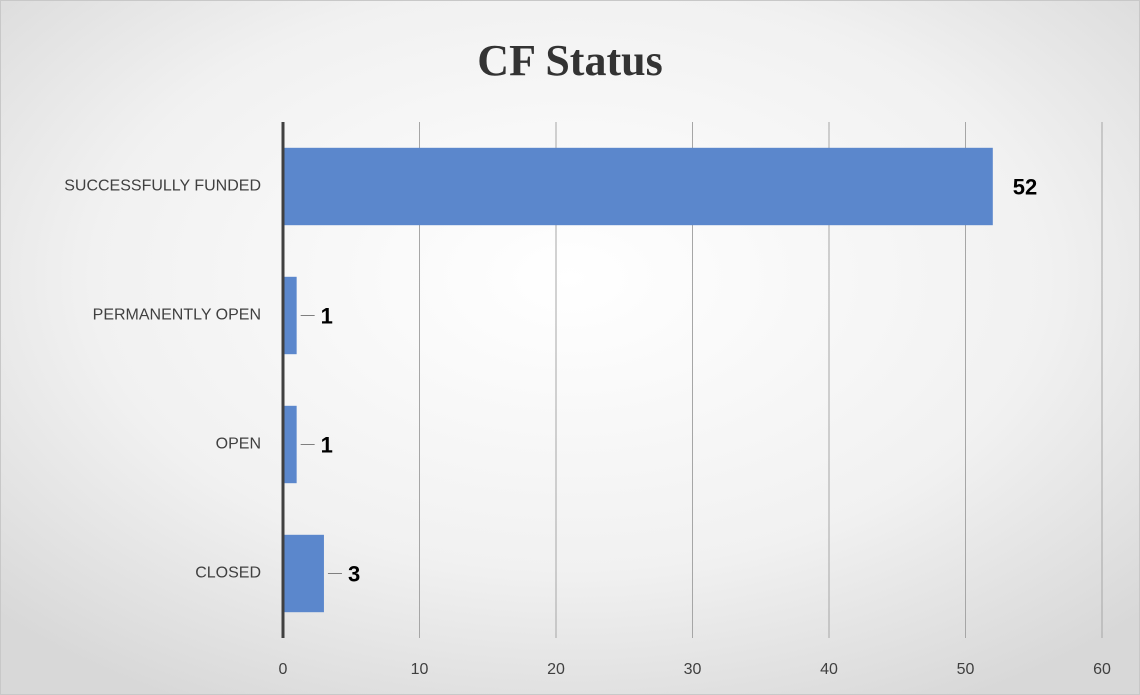 This screenshot has height=695, width=1140. Describe the element at coordinates (556, 669) in the screenshot. I see `x-tick-label: 20` at that location.